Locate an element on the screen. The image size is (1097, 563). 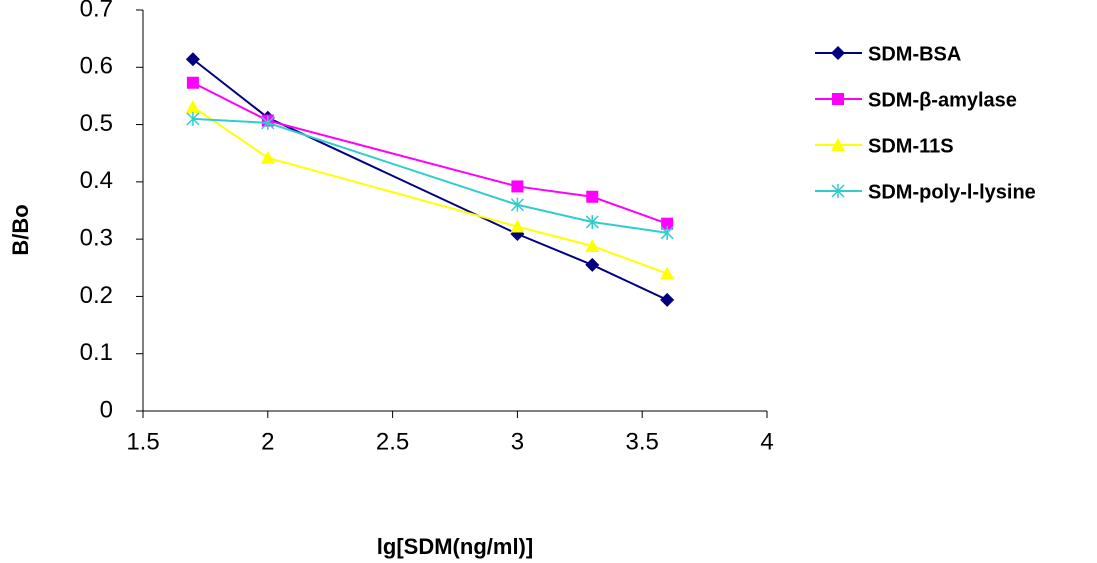
y-tick-label: 0.6 is located at coordinates (96, 66).